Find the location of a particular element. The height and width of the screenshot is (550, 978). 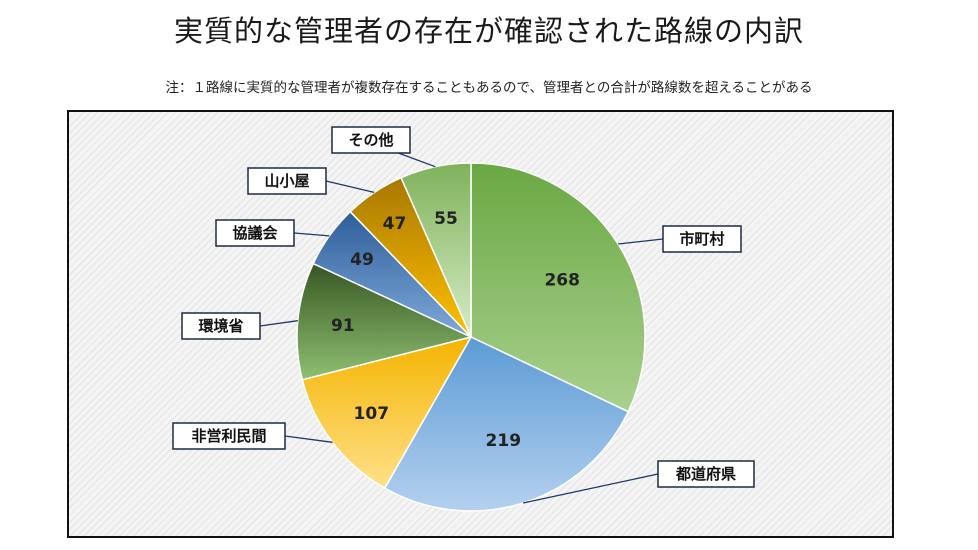

slice-value-label: 91 is located at coordinates (343, 326).